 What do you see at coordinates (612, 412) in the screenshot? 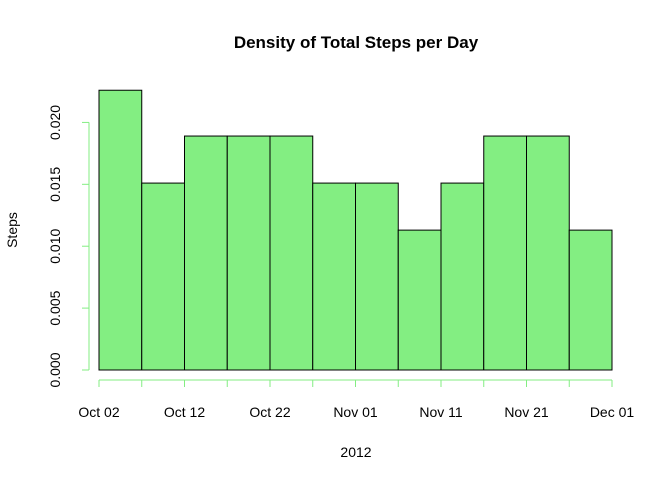
I see `x-tick-label: Dec 01` at bounding box center [612, 412].